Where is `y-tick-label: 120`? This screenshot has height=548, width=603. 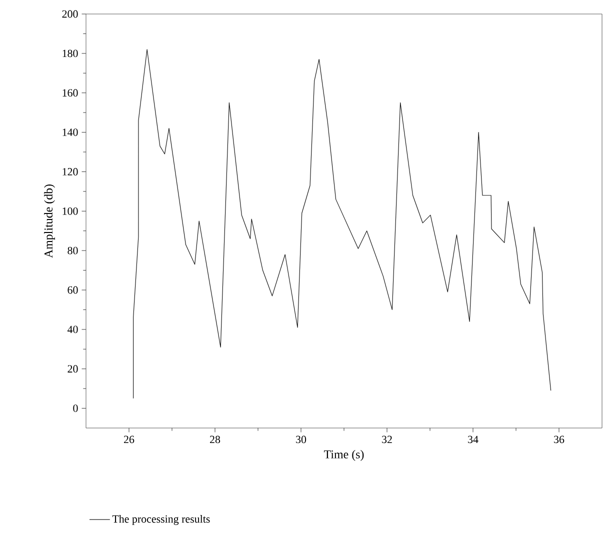
y-tick-label: 120 is located at coordinates (70, 172).